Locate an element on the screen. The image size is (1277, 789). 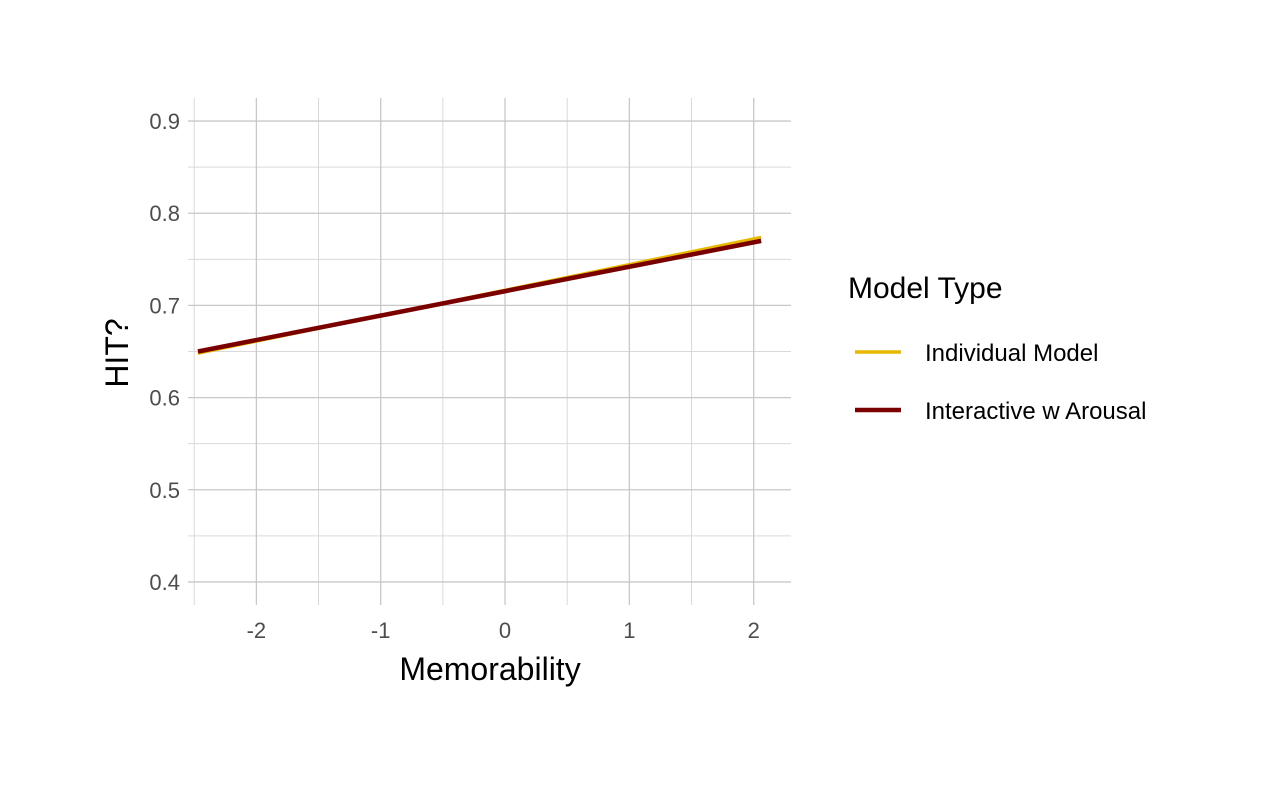
y-tick-label: 0.7 is located at coordinates (164, 305).